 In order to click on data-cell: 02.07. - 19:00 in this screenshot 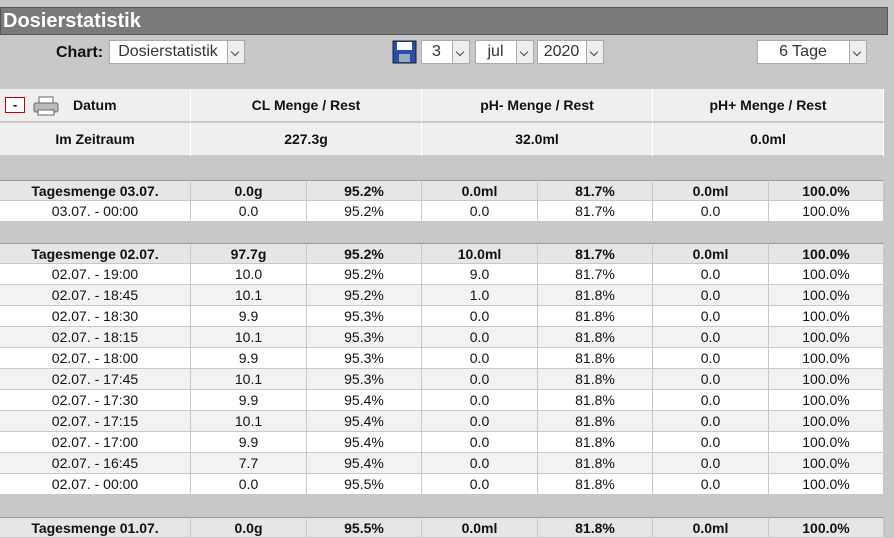, I will do `click(95, 274)`.